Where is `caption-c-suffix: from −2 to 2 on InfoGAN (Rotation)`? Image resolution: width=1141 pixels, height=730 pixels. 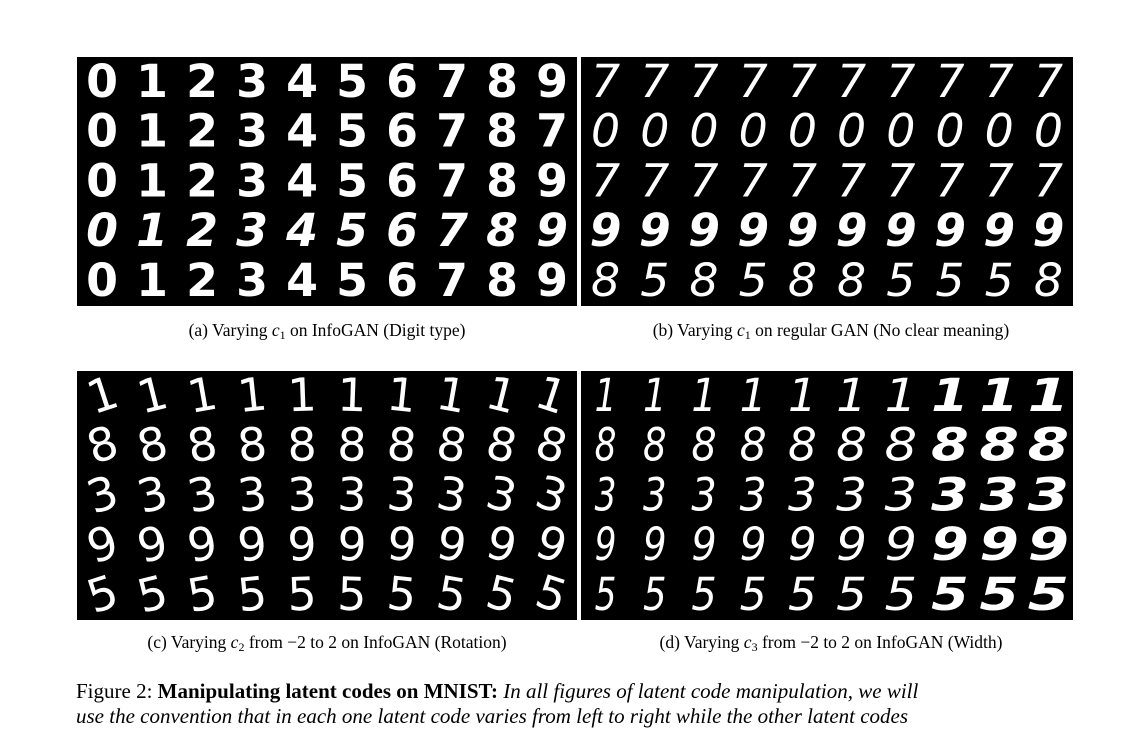
caption-c-suffix: from −2 to 2 on InfoGAN (Rotation) is located at coordinates (377, 642).